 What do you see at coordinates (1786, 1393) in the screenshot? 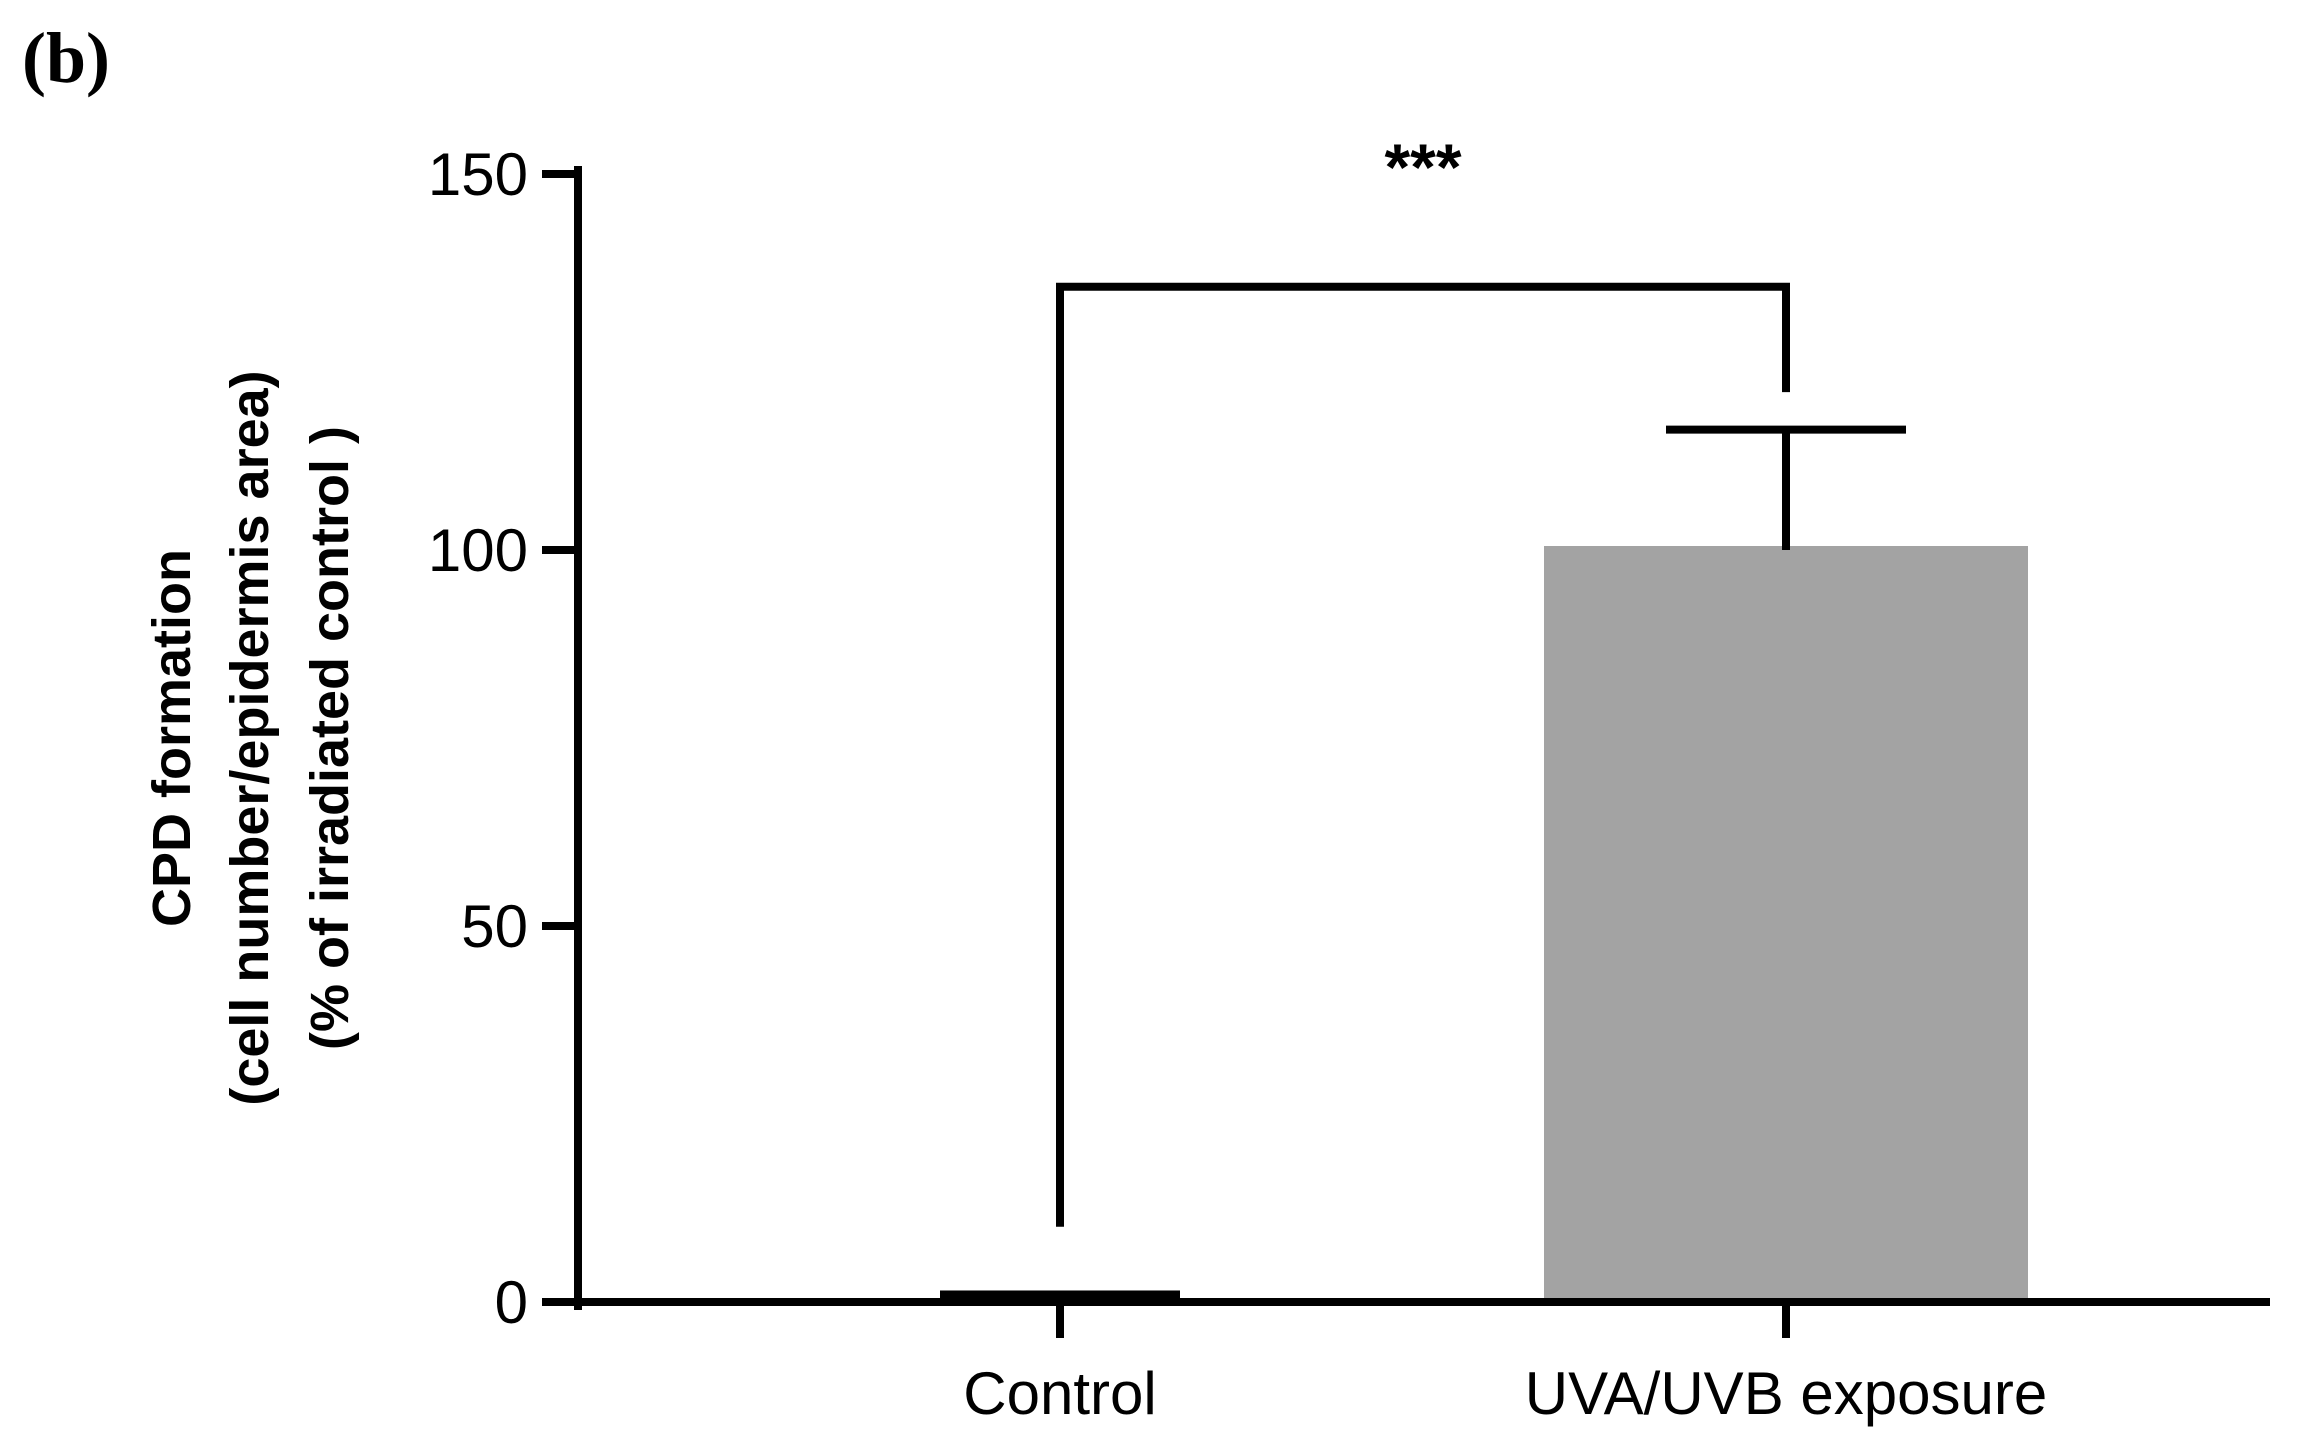
I see `x-category-label: UVA/UVB exposure` at bounding box center [1786, 1393].